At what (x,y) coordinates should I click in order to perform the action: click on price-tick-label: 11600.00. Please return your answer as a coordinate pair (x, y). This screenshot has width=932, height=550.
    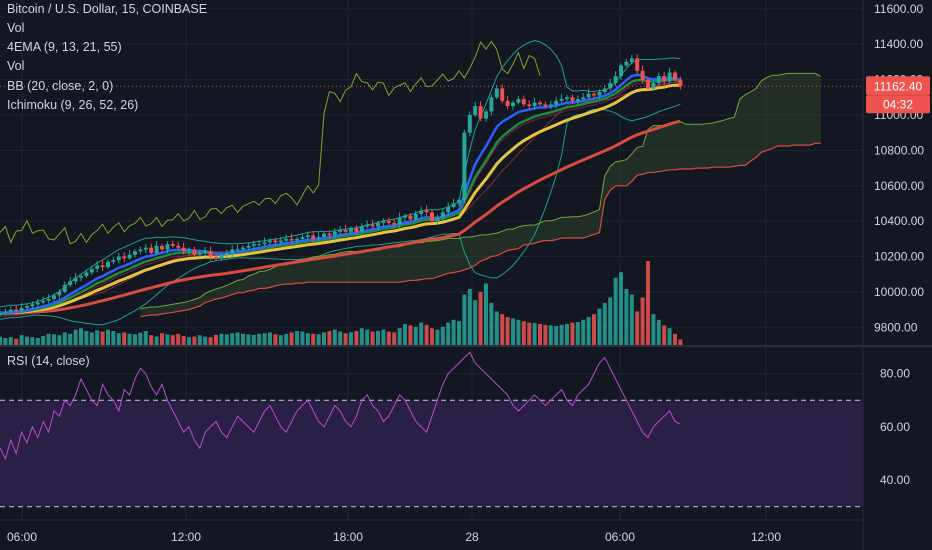
    Looking at the image, I should click on (898, 9).